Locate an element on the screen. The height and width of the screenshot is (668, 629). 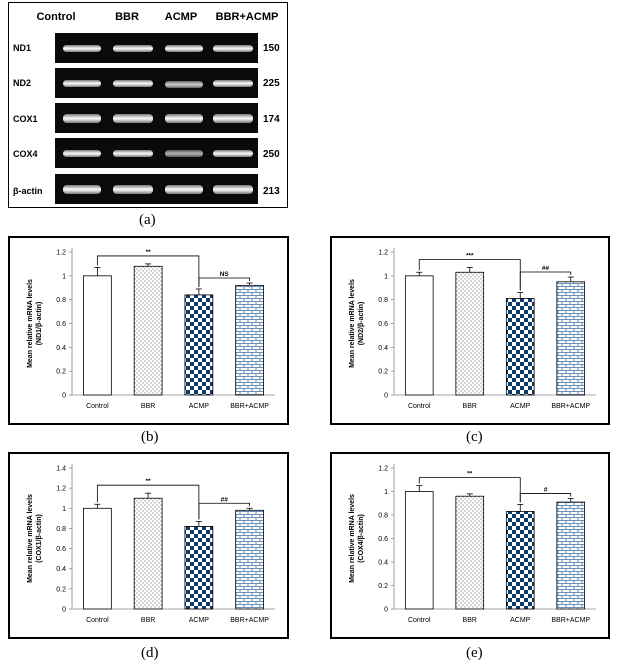
gel-row-size: 250 is located at coordinates (271, 154).